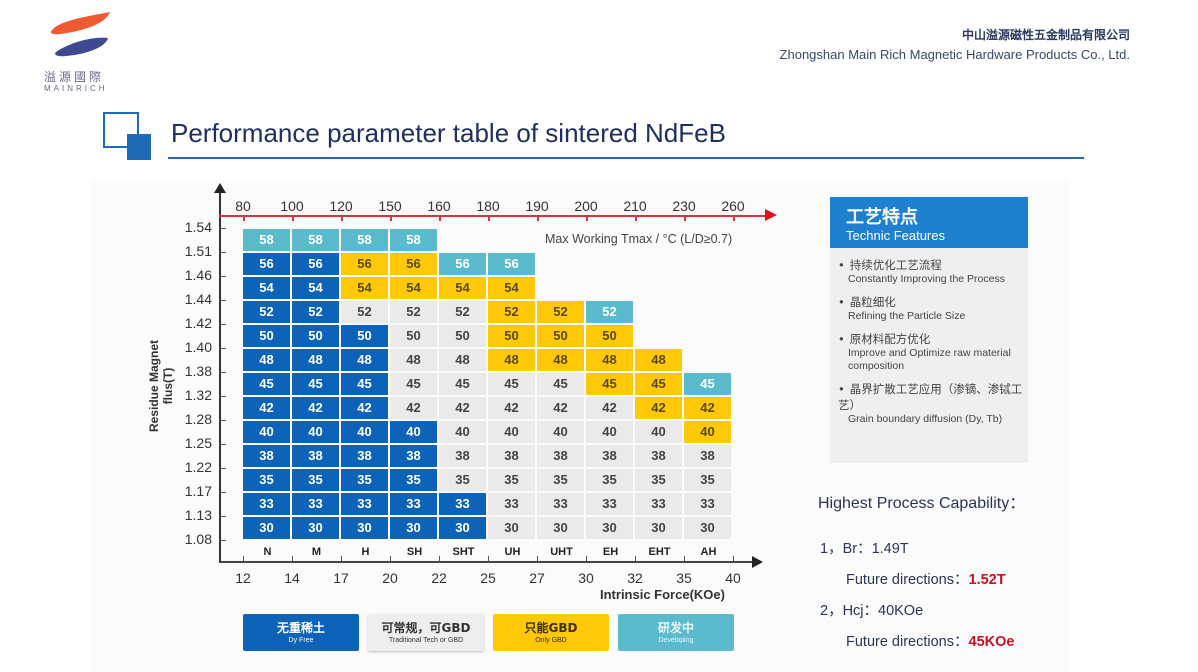  I want to click on grade-cell-m-33: 33, so click(315, 504).